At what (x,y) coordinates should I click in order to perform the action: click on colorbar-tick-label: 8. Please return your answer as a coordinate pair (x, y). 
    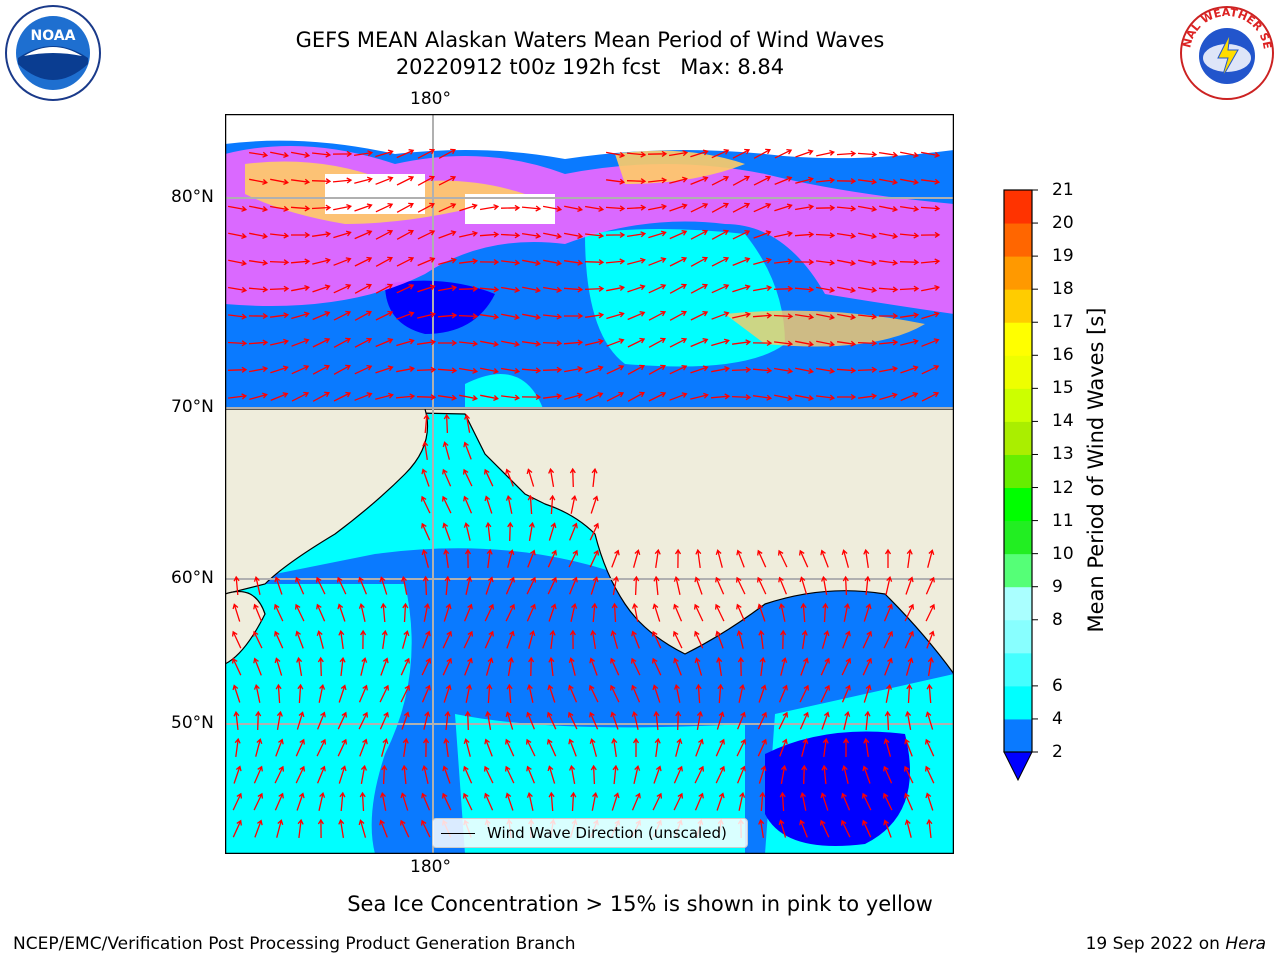
    Looking at the image, I should click on (1057, 619).